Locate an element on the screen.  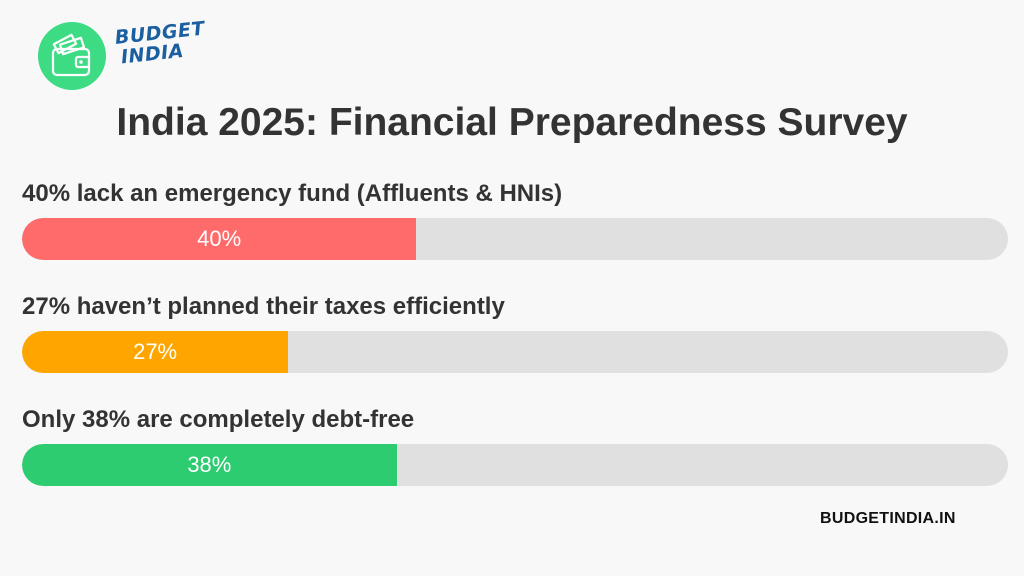
bar-fill: 40% is located at coordinates (219, 239).